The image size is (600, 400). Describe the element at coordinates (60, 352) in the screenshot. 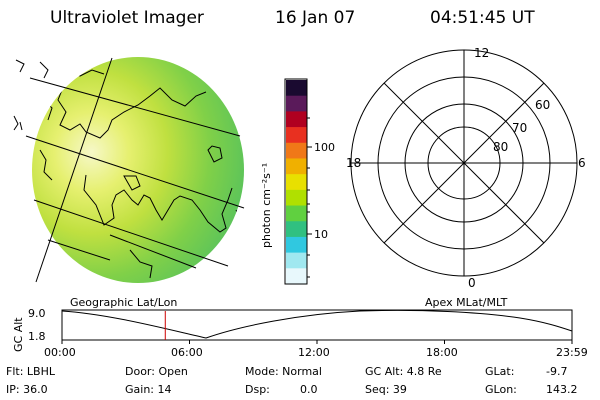

I see `x-tick-0000: 00:00` at that location.